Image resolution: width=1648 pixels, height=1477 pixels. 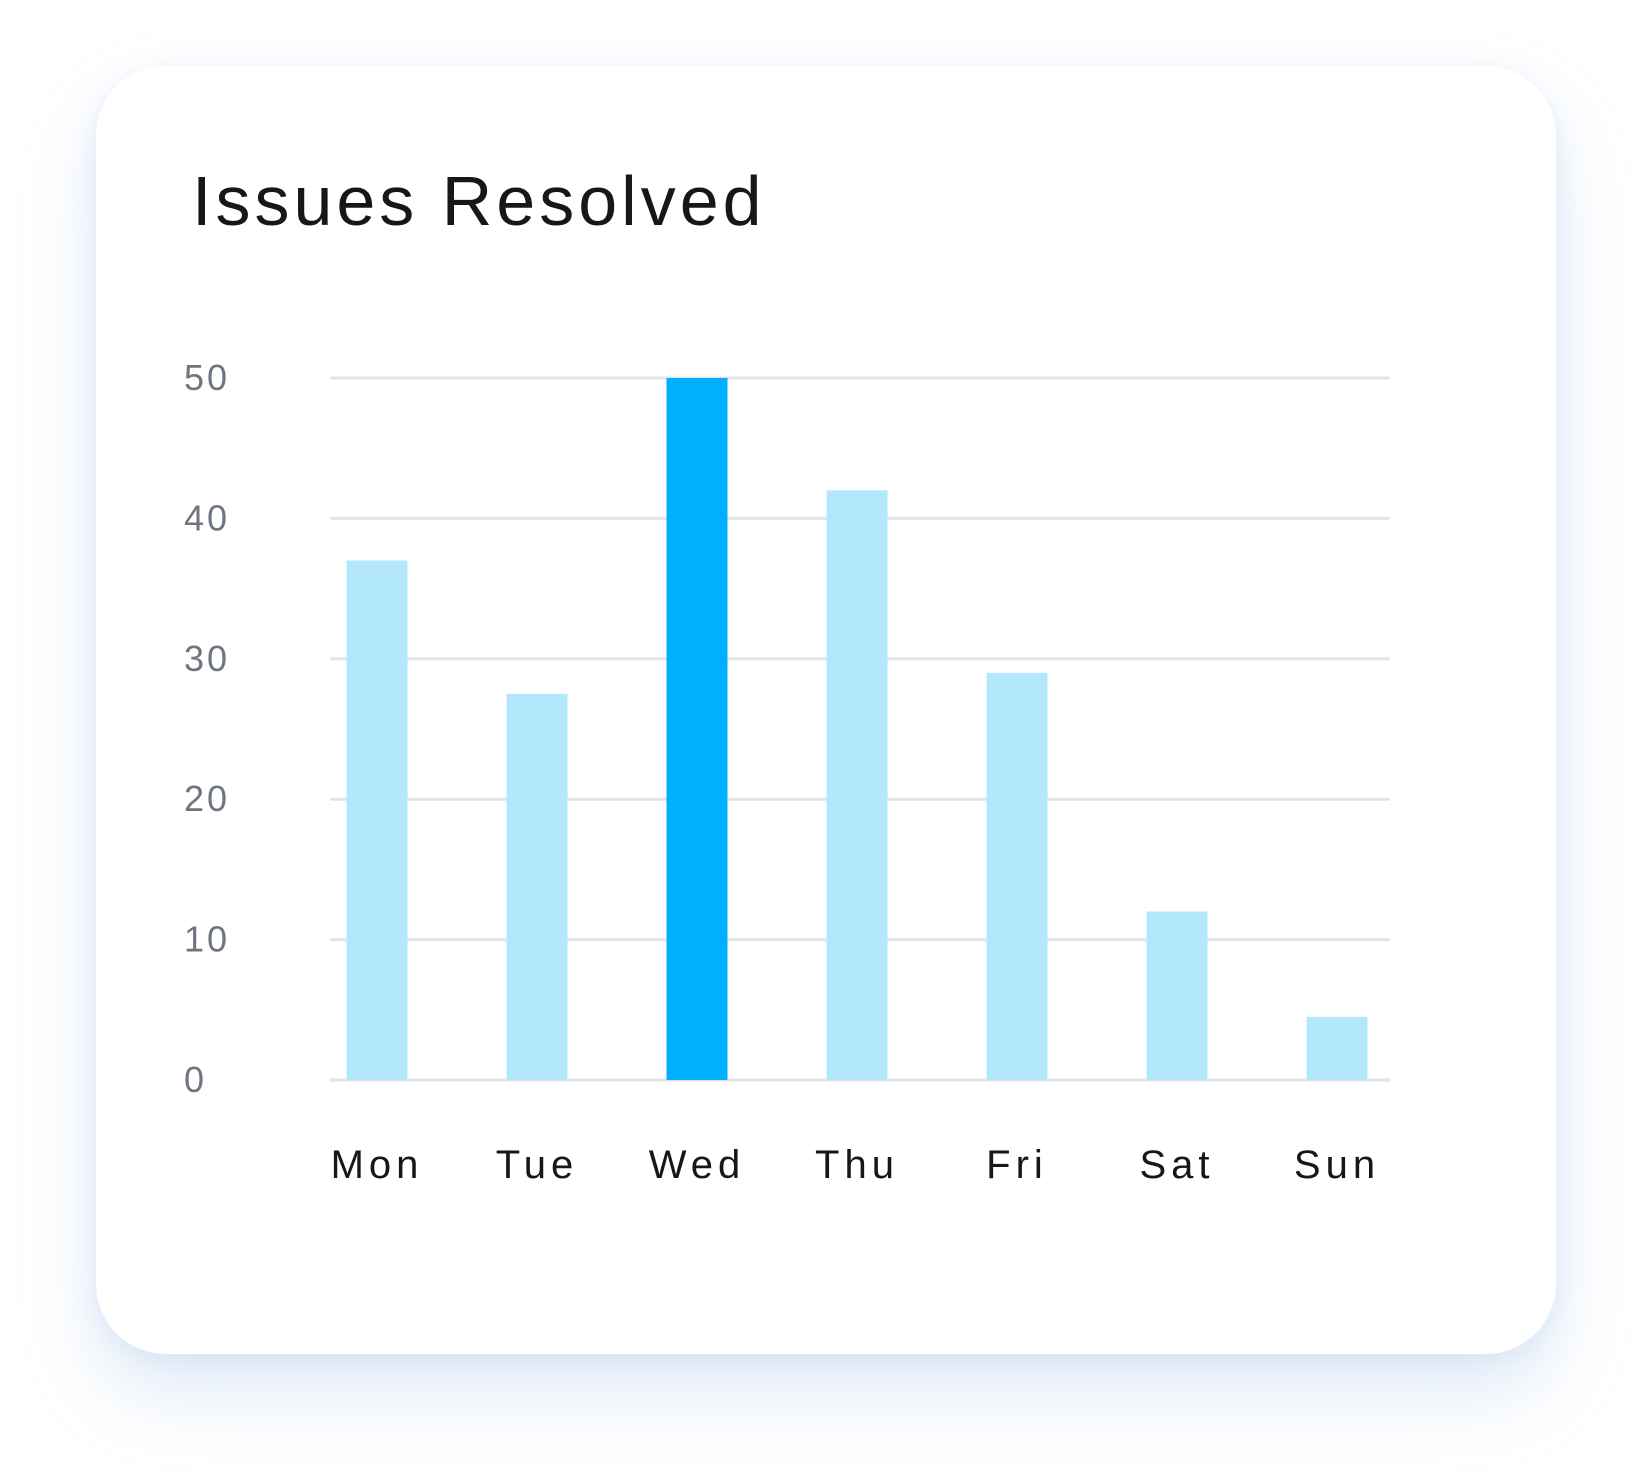 I want to click on x-tick-label-mon: Mon, so click(x=377, y=1165).